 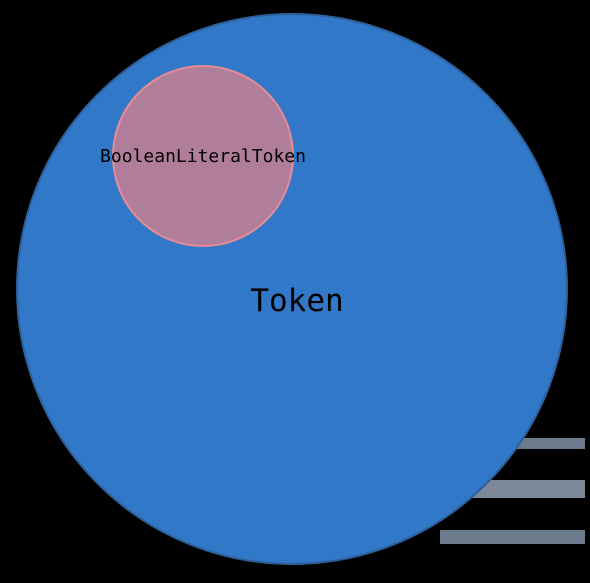 I want to click on boolean-literal-token-label: BooleanLiteralToken, so click(x=203, y=156).